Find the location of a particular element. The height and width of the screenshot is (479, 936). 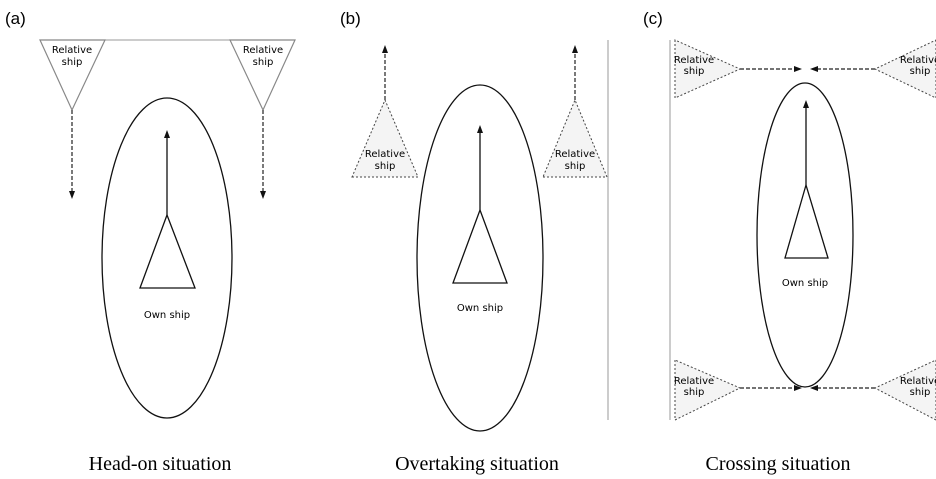

panel-label: (c) is located at coordinates (653, 18).